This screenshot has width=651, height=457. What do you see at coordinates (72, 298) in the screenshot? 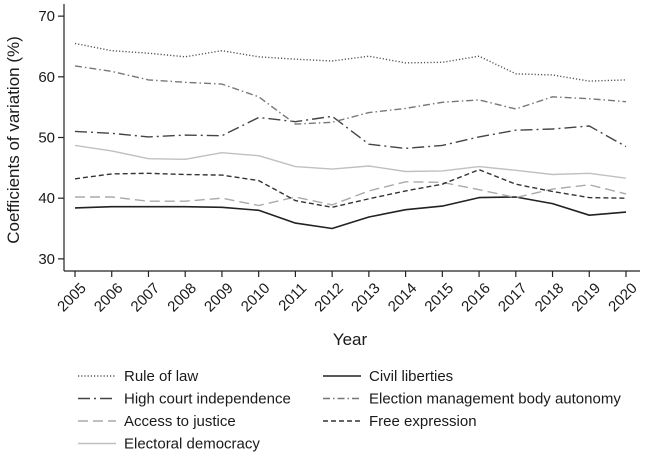
I see `x-tick-label: 2005` at bounding box center [72, 298].